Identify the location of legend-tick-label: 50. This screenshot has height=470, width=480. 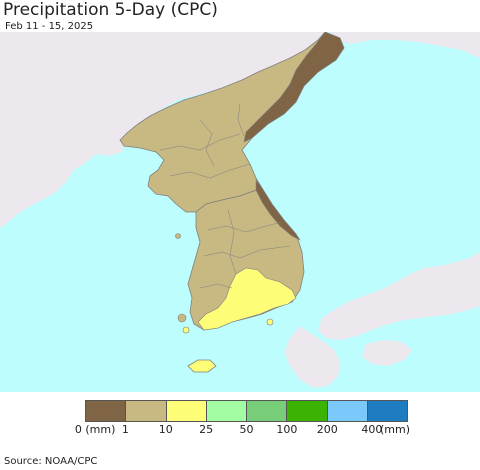
(246, 429).